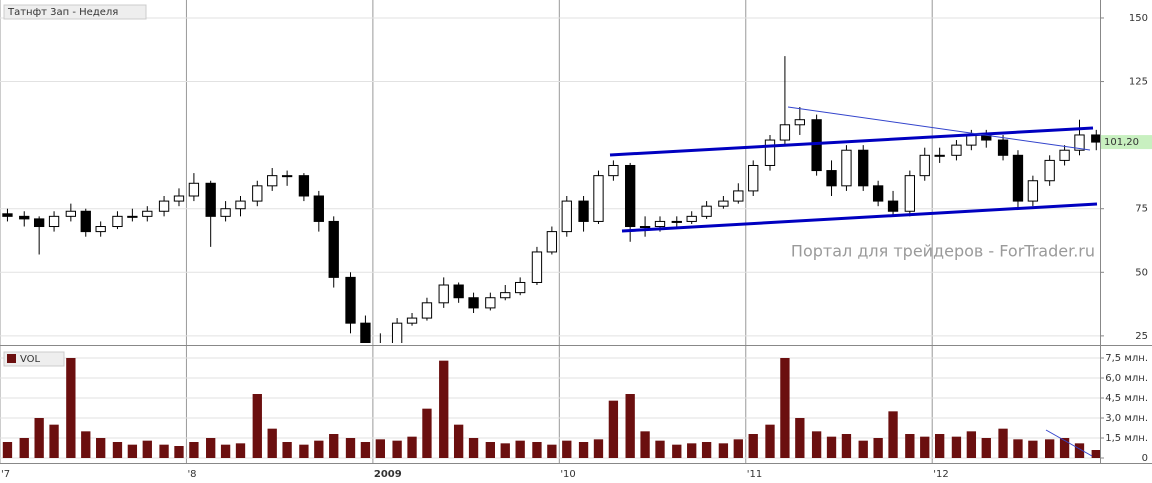  Describe the element at coordinates (11, 358) in the screenshot. I see `legend-swatch` at that location.